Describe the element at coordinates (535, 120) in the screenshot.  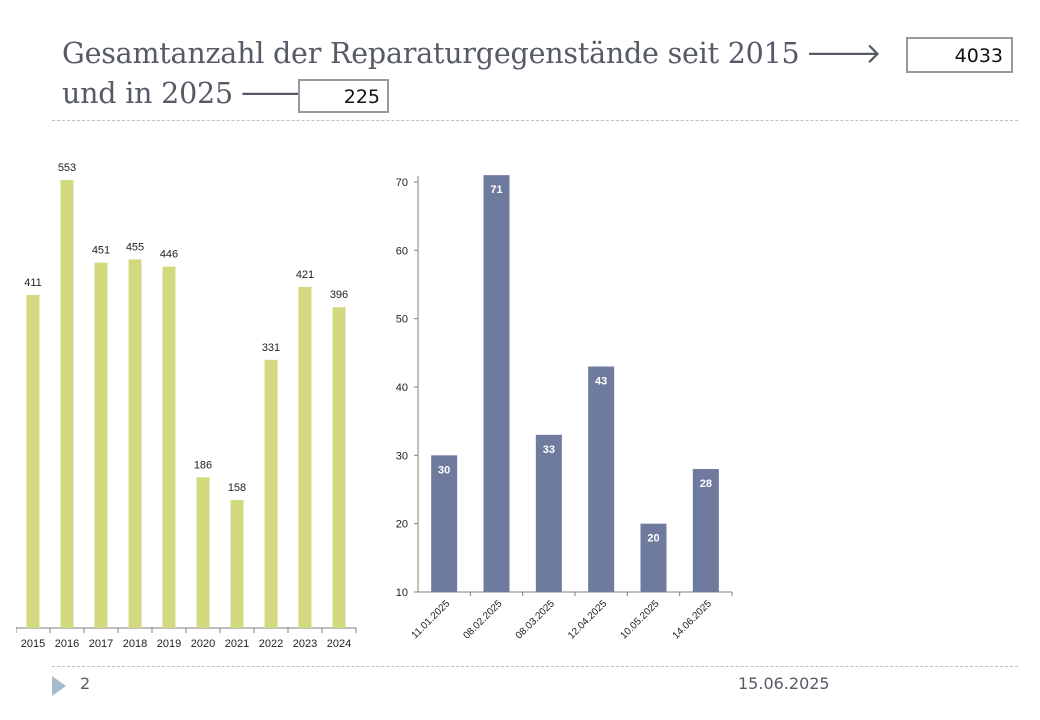
I see `top-divider` at that location.